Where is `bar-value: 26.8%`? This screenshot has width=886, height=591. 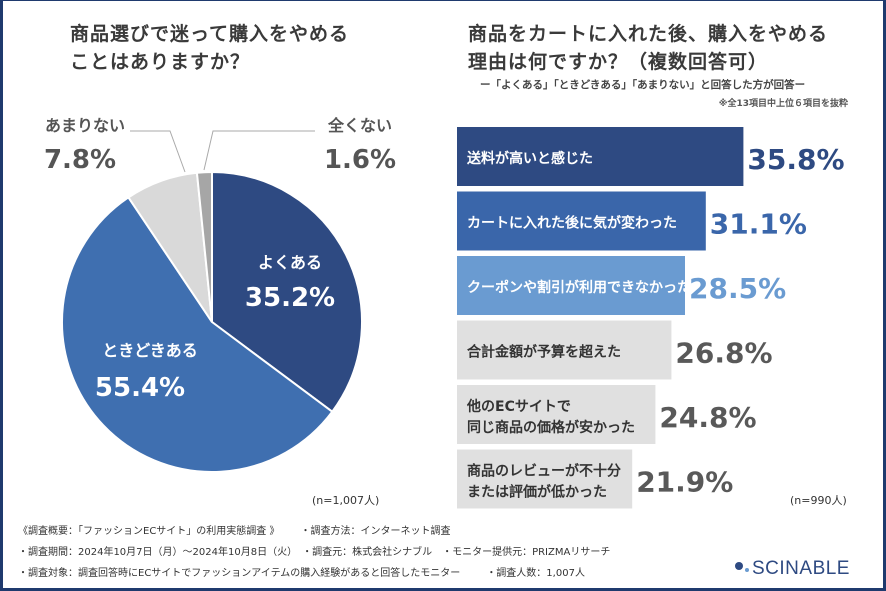 bar-value: 26.8% is located at coordinates (723, 353).